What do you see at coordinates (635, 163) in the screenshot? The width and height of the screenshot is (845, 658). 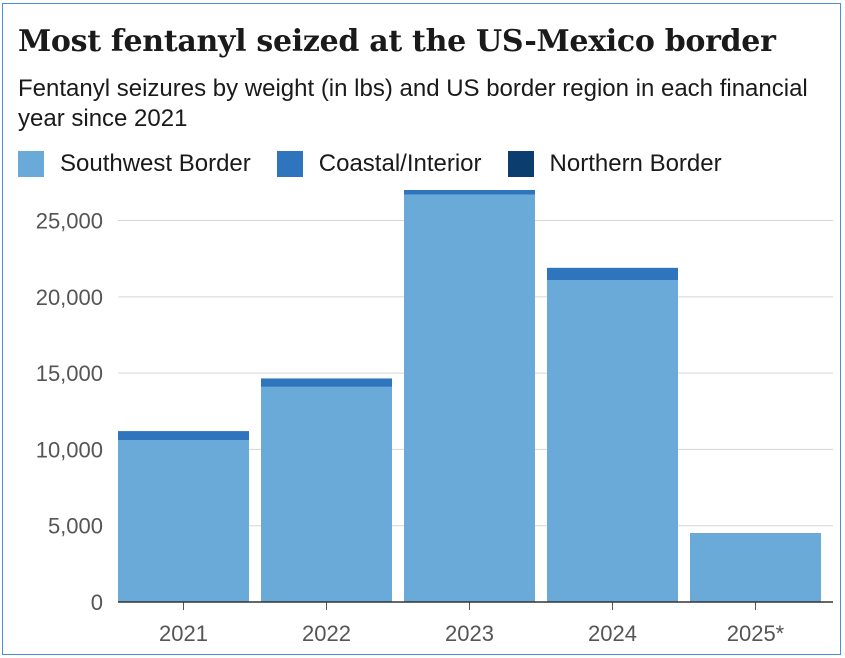 I see `legend-label-northern: Northern Border` at bounding box center [635, 163].